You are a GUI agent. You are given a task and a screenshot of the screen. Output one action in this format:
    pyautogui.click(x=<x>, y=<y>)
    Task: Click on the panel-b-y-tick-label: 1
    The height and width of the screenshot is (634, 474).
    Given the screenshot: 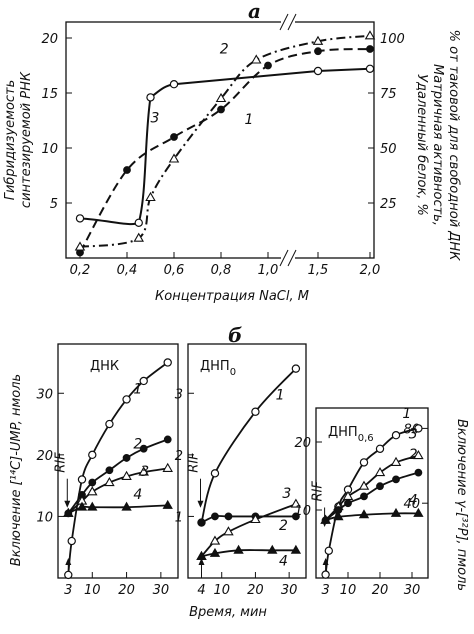 What is the action you would take?
    pyautogui.click(x=179, y=517)
    